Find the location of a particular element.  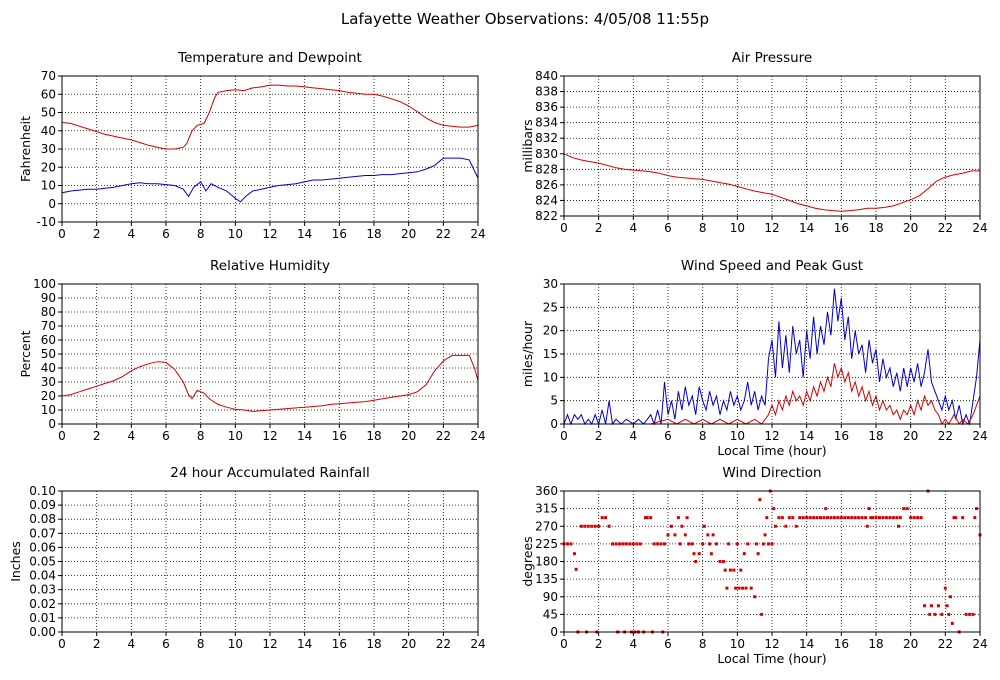

y-axis-label: degrees is located at coordinates (527, 561).